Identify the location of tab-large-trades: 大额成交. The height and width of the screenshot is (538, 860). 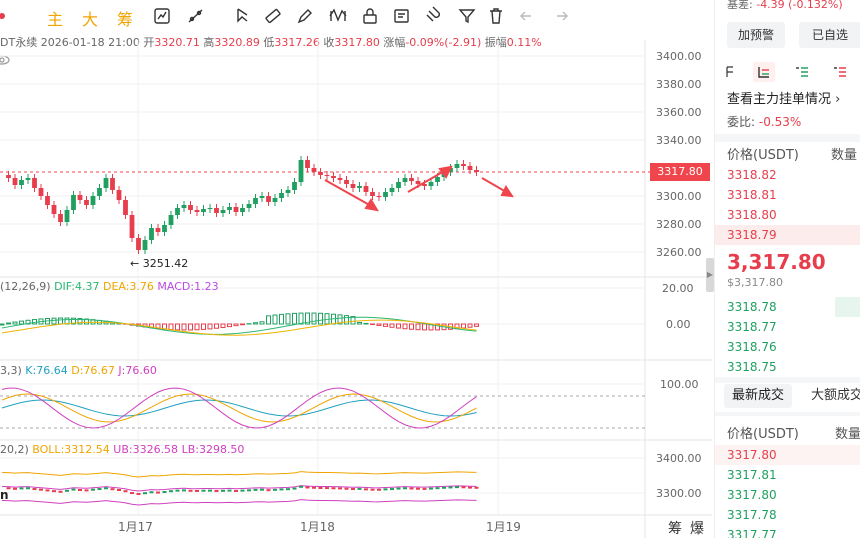
(835, 395).